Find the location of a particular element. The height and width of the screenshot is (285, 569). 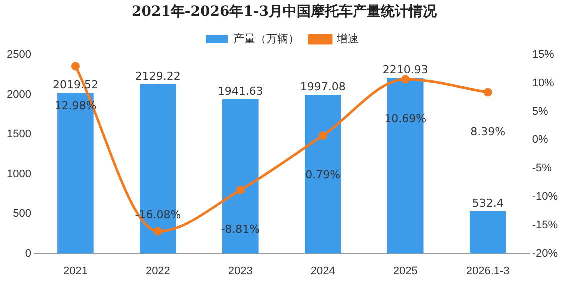

y2-tick-label: -20% is located at coordinates (545, 254).